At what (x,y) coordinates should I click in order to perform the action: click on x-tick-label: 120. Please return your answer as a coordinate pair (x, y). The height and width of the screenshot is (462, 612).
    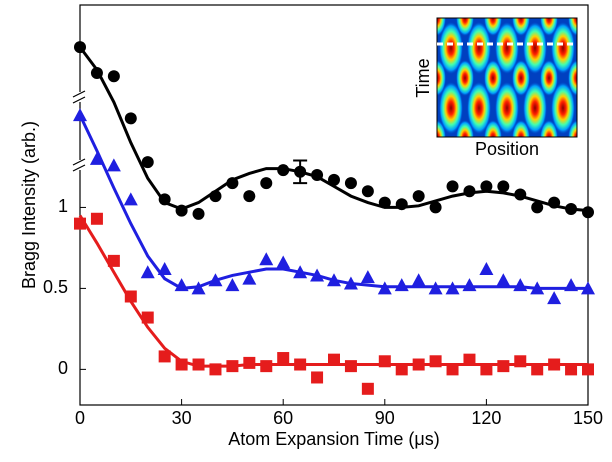
    Looking at the image, I should click on (486, 418).